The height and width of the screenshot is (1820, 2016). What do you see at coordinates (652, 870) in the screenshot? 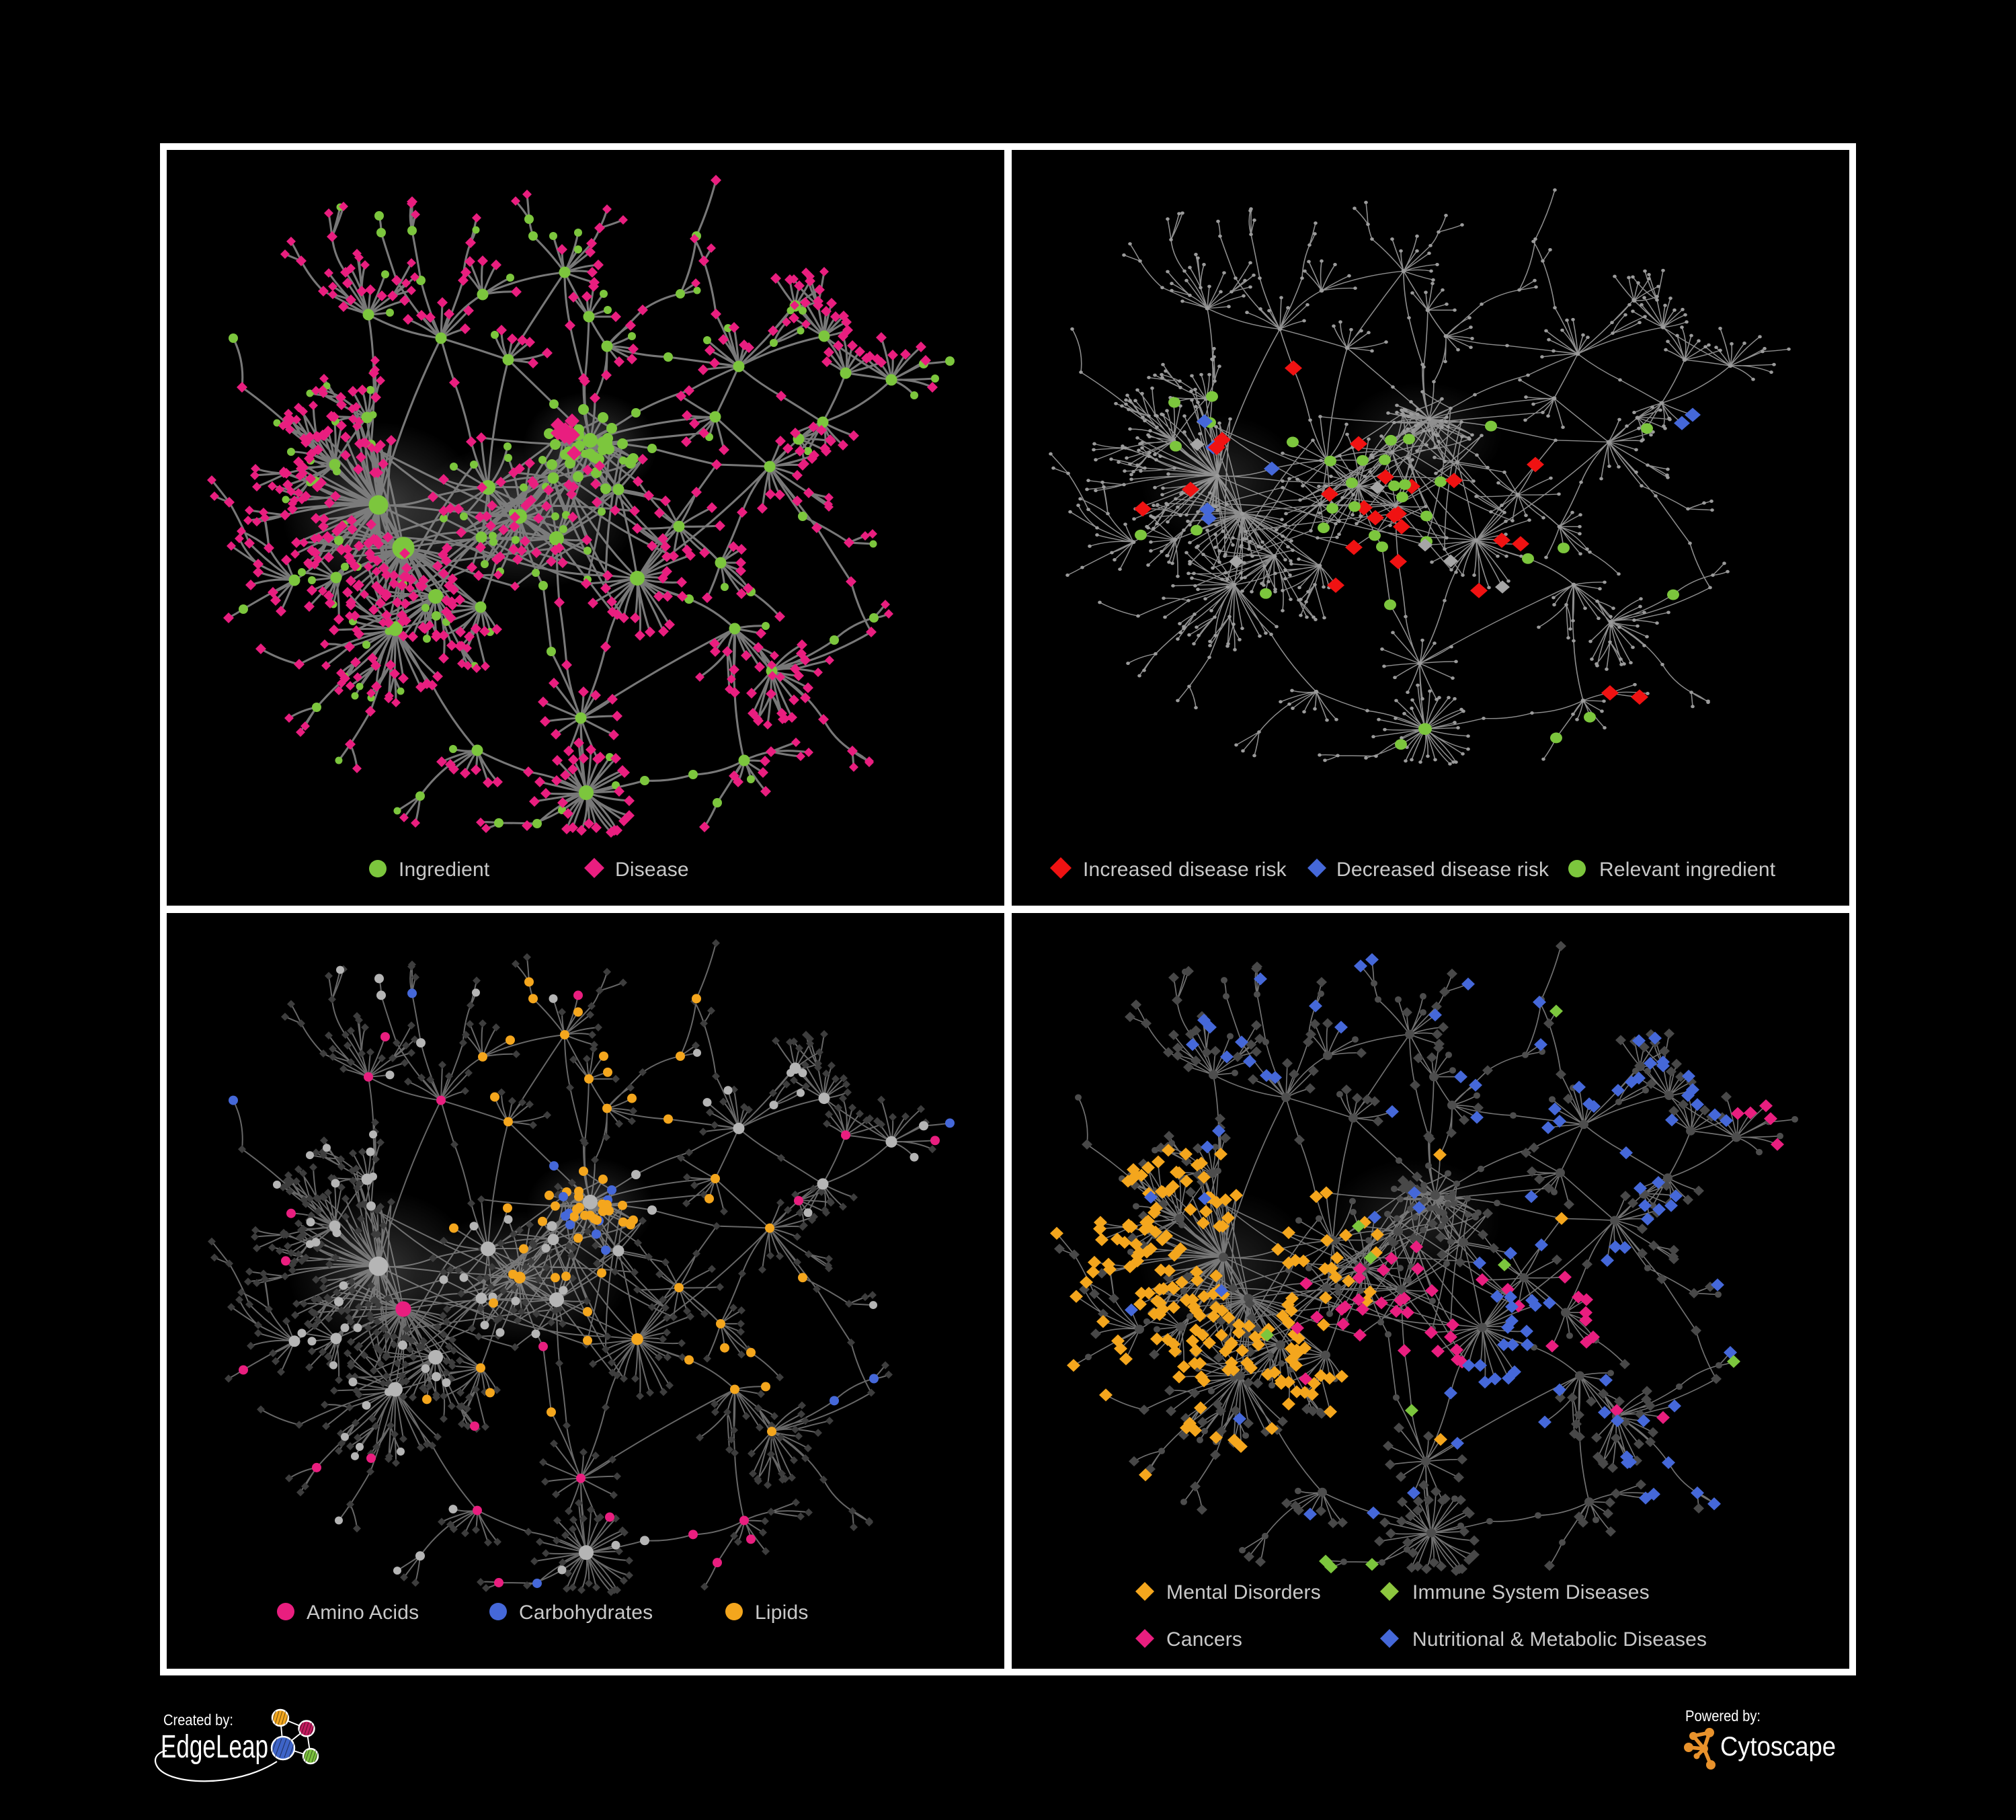
I see `svg-text: Disease` at bounding box center [652, 870].